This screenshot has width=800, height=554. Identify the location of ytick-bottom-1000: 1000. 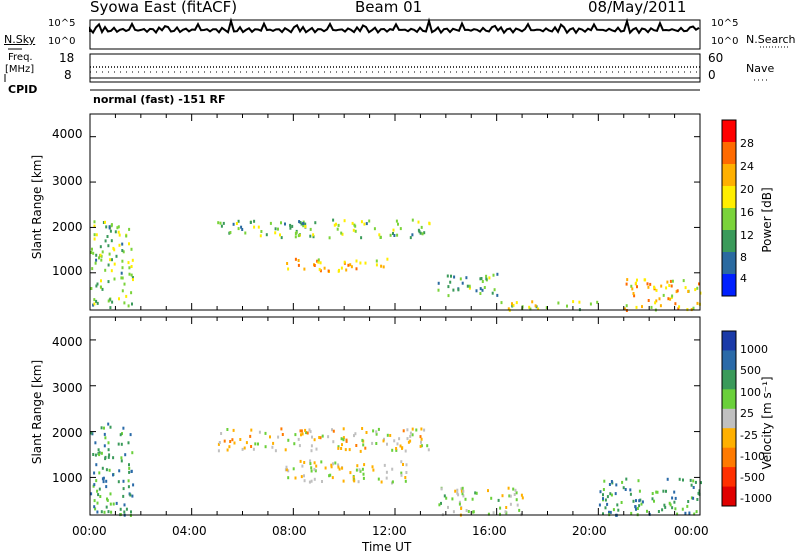
(67, 478).